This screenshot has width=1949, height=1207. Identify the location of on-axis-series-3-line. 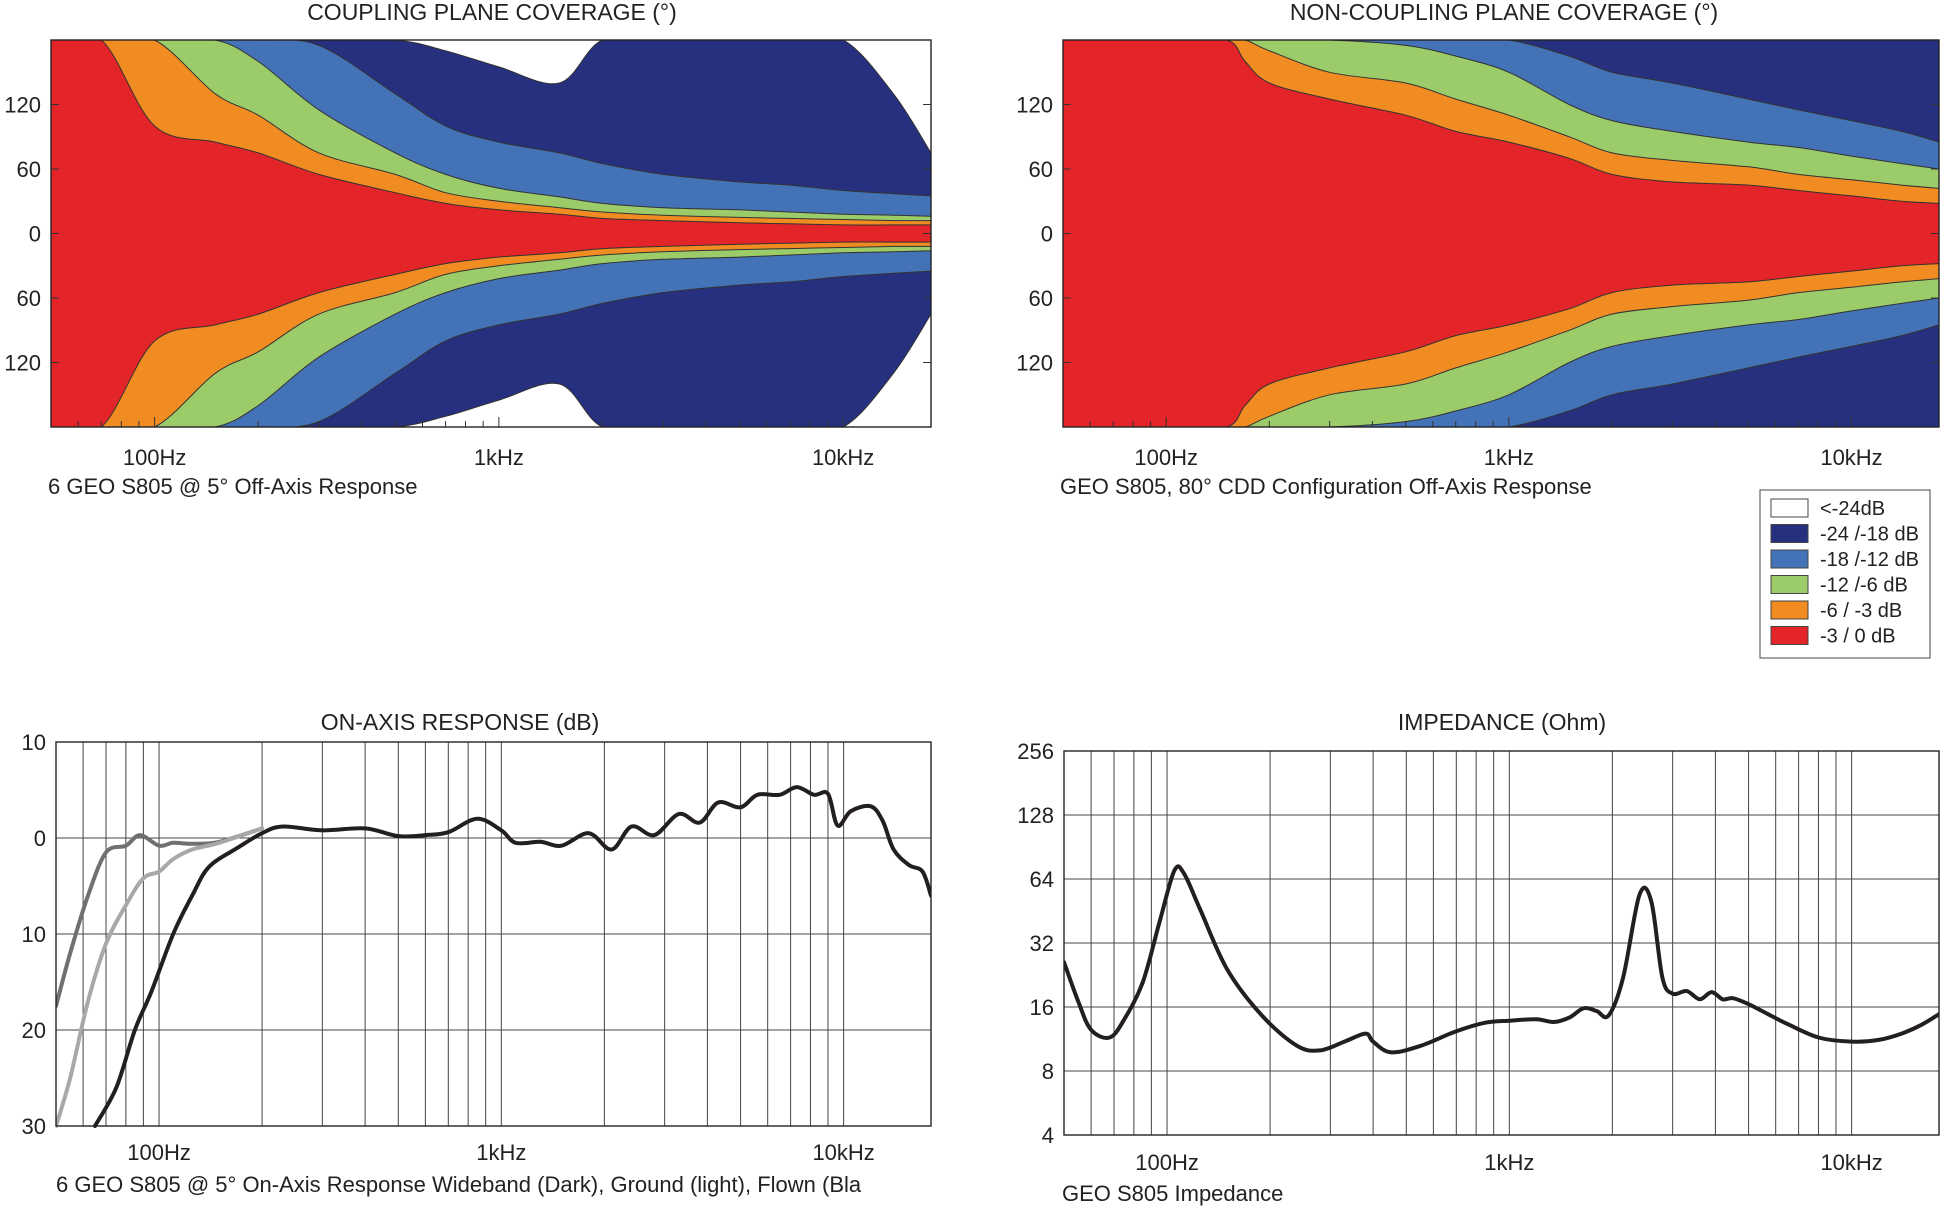
(512, 956).